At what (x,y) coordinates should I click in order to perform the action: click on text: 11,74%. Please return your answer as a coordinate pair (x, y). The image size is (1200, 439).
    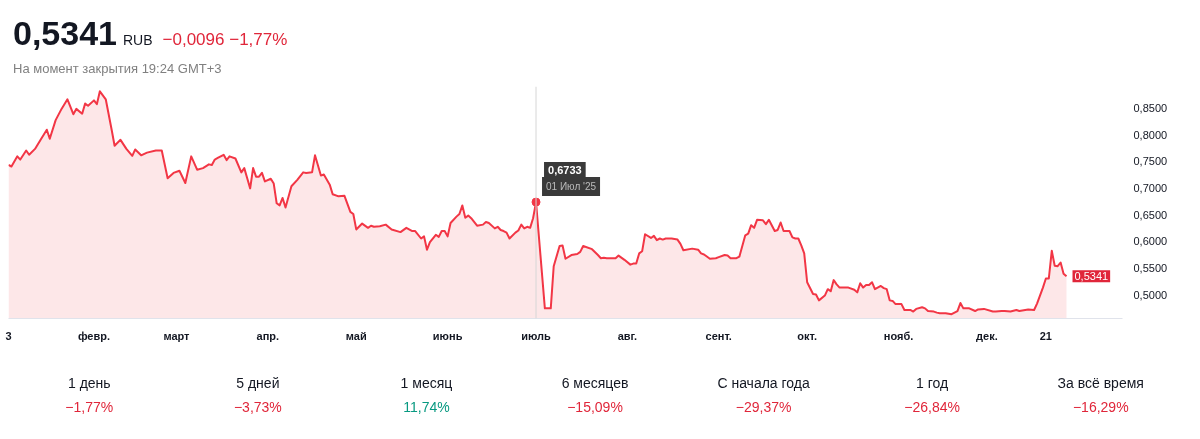
    Looking at the image, I should click on (426, 407).